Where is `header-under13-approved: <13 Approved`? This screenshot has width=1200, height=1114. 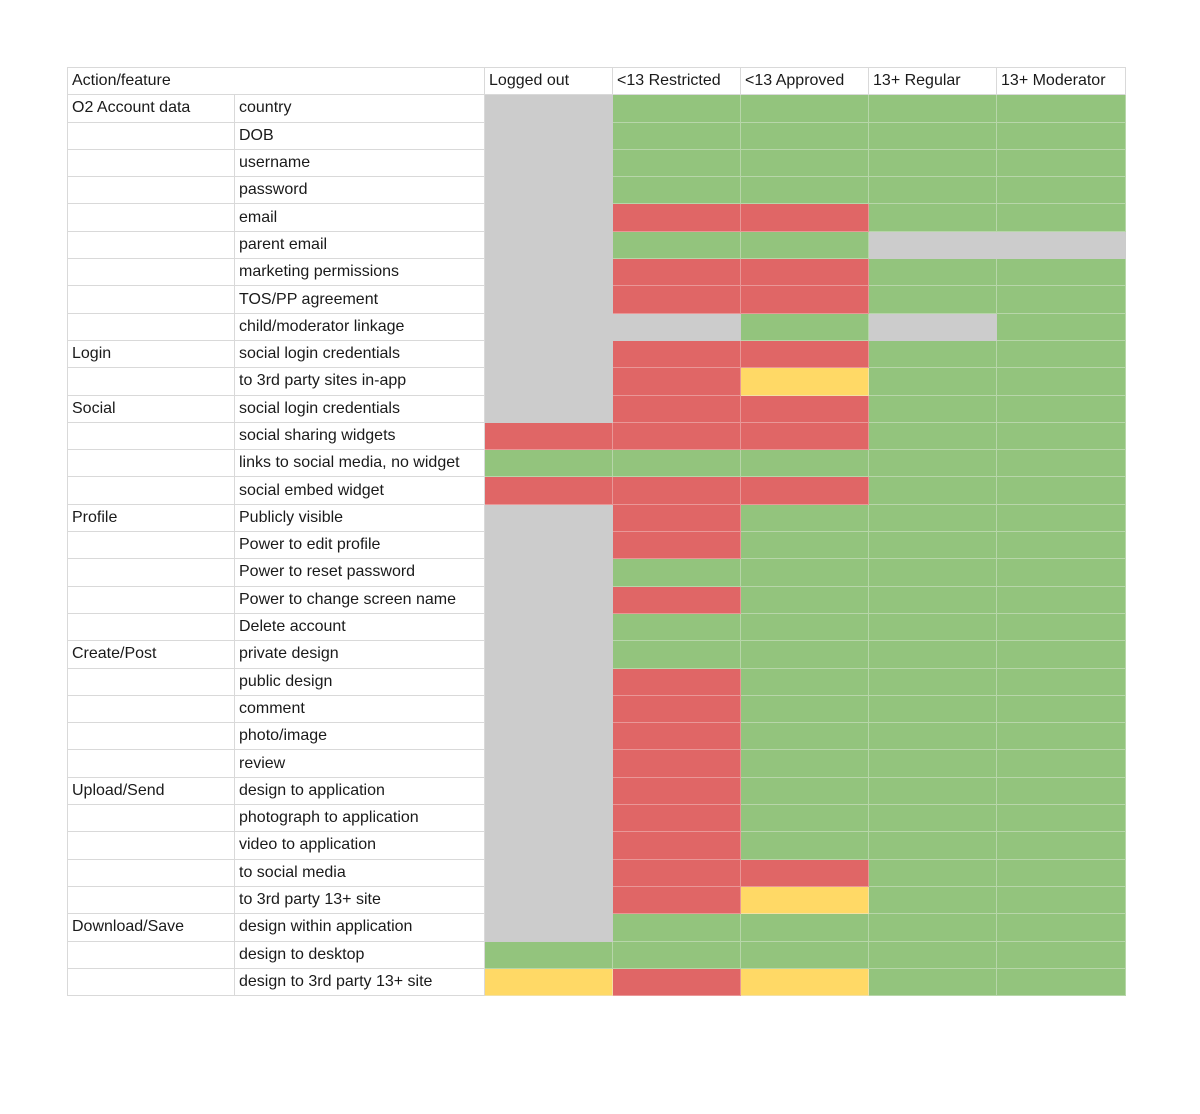 header-under13-approved: <13 Approved is located at coordinates (805, 81).